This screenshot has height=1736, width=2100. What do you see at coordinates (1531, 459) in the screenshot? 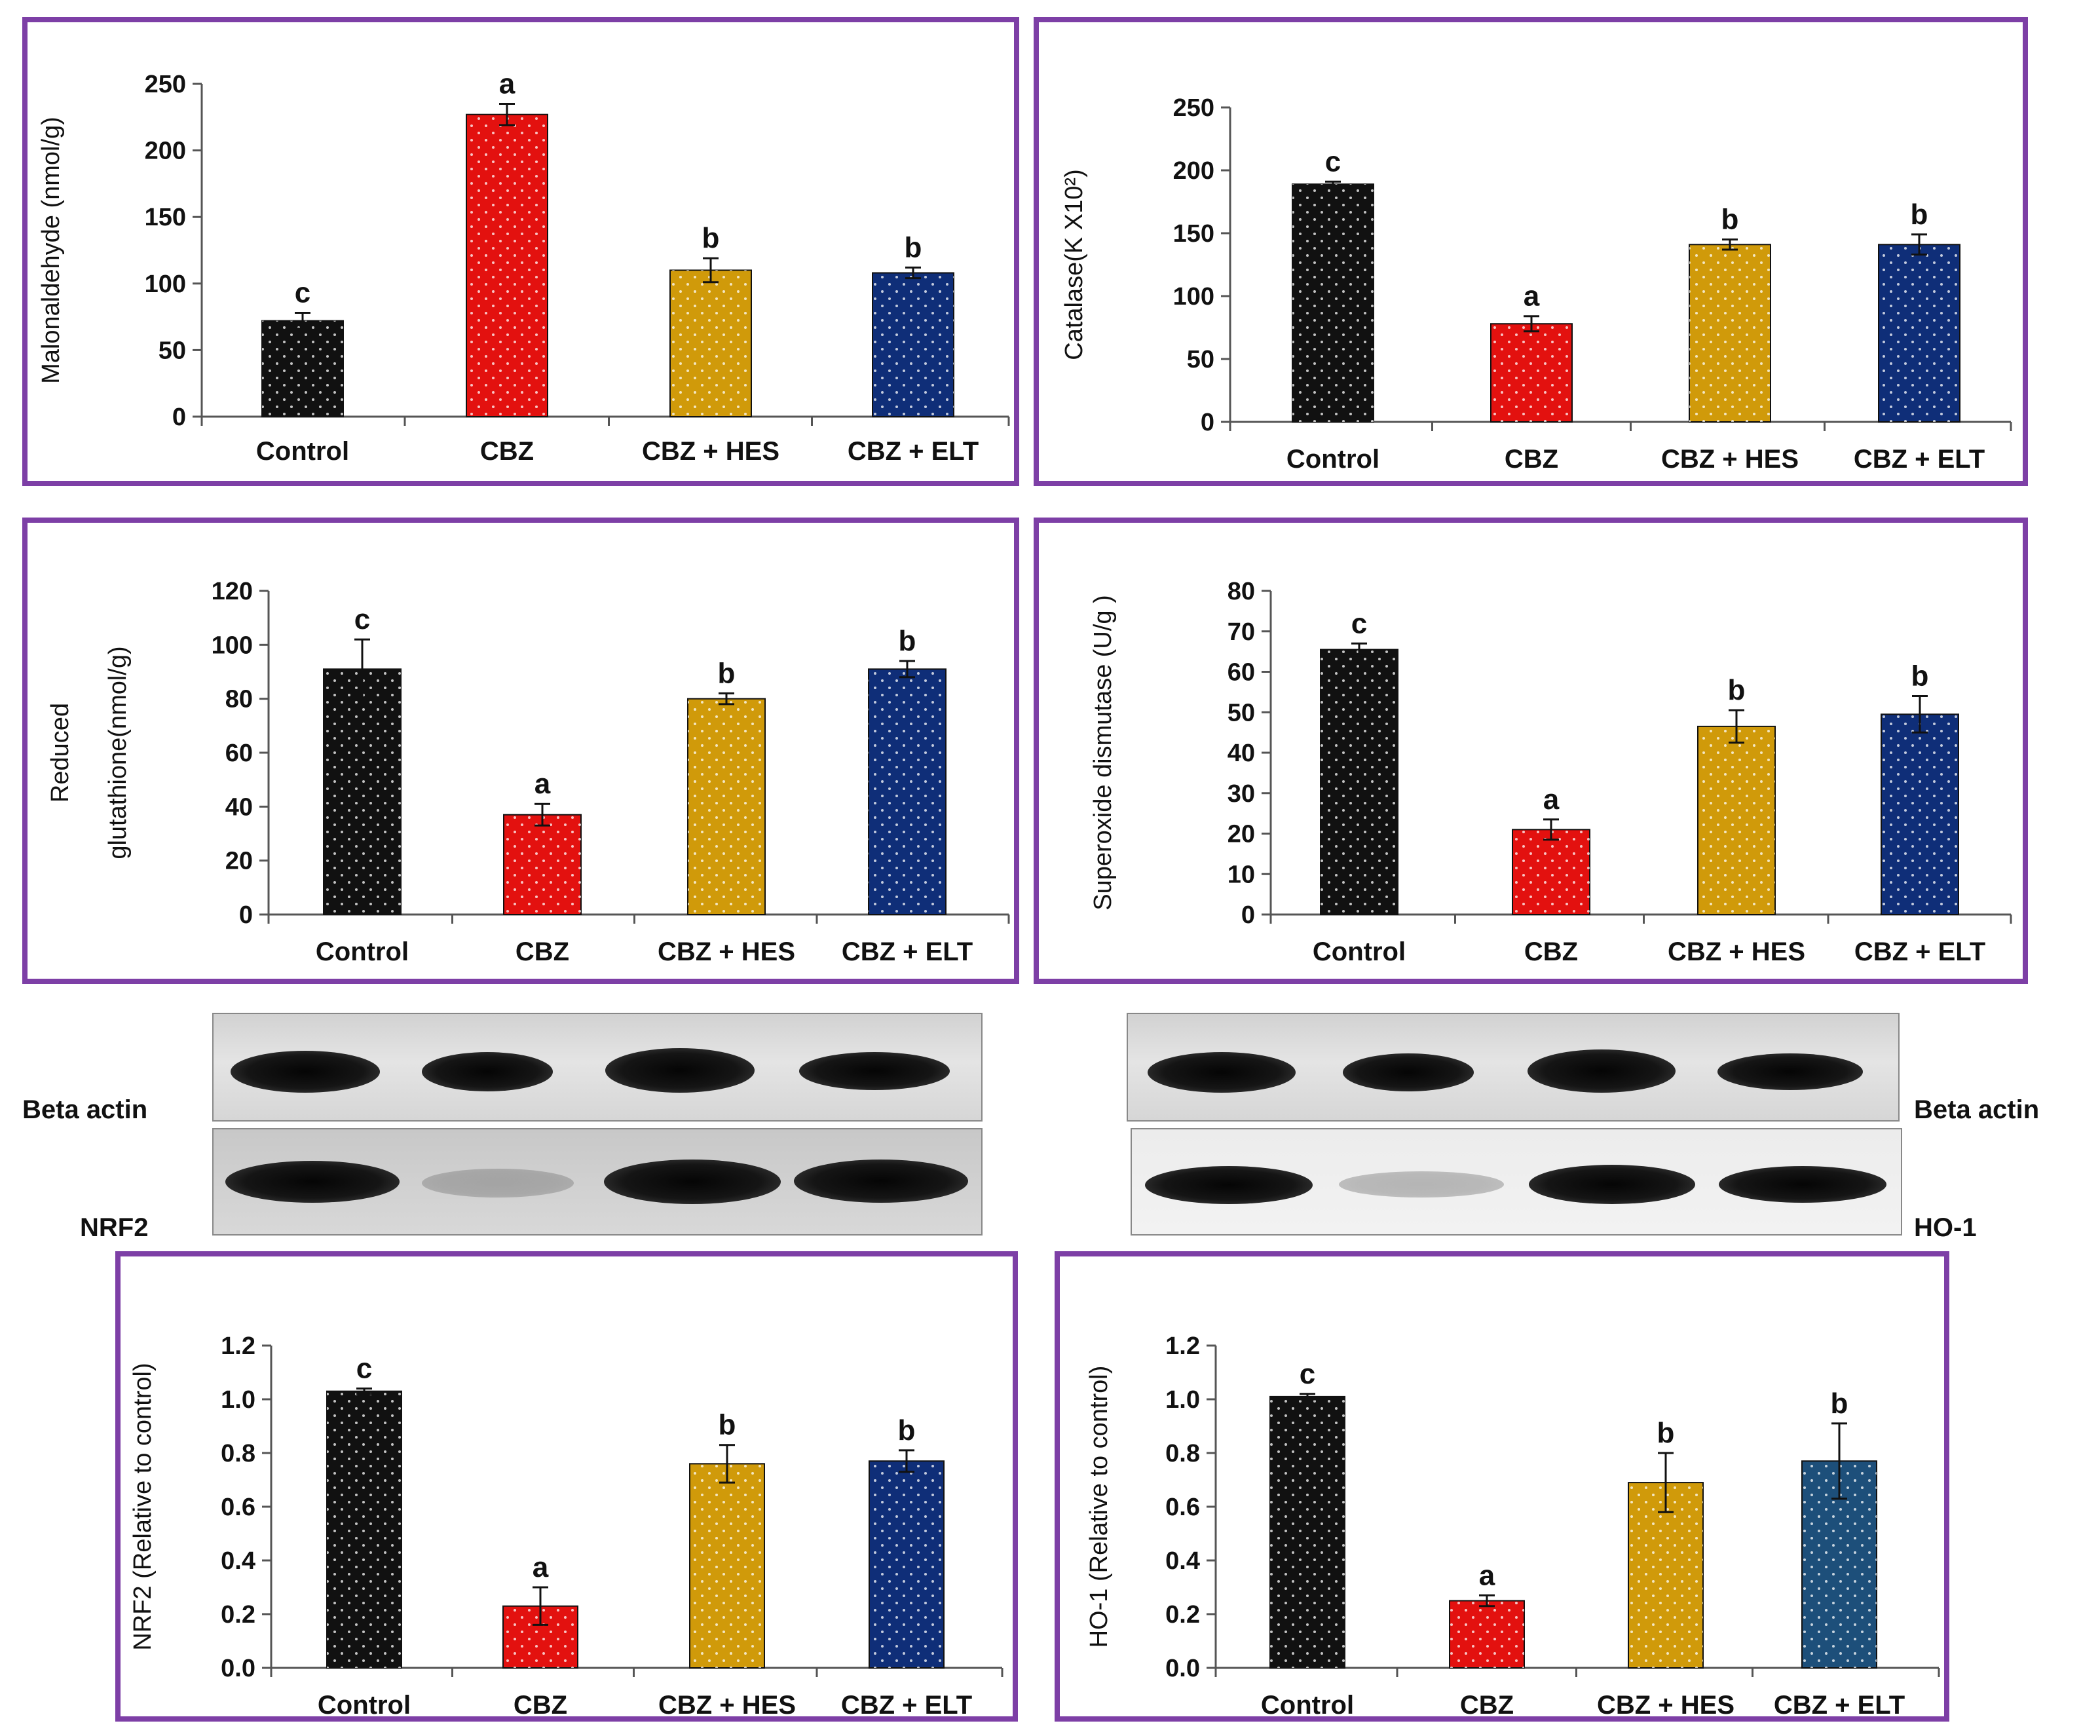
I see `catalase-category-label-1: CBZ` at bounding box center [1531, 459].